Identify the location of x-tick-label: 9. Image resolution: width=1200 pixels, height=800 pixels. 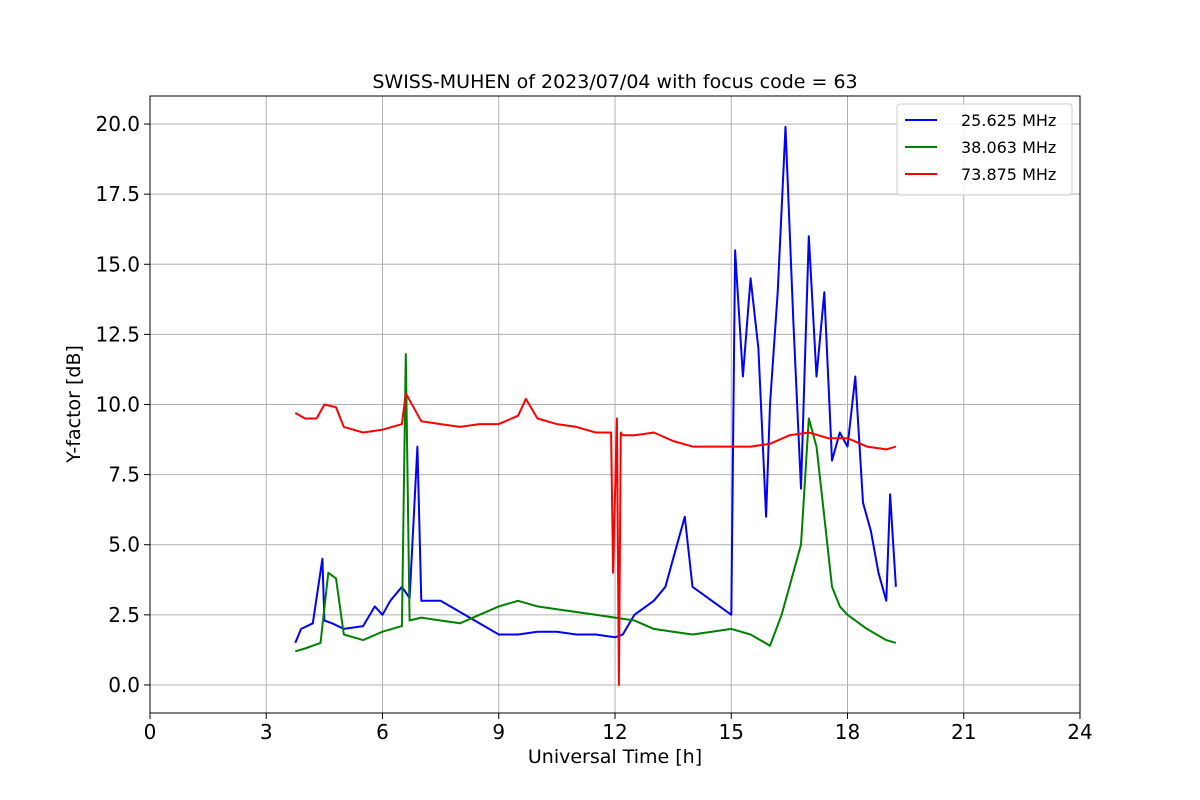
(498, 732).